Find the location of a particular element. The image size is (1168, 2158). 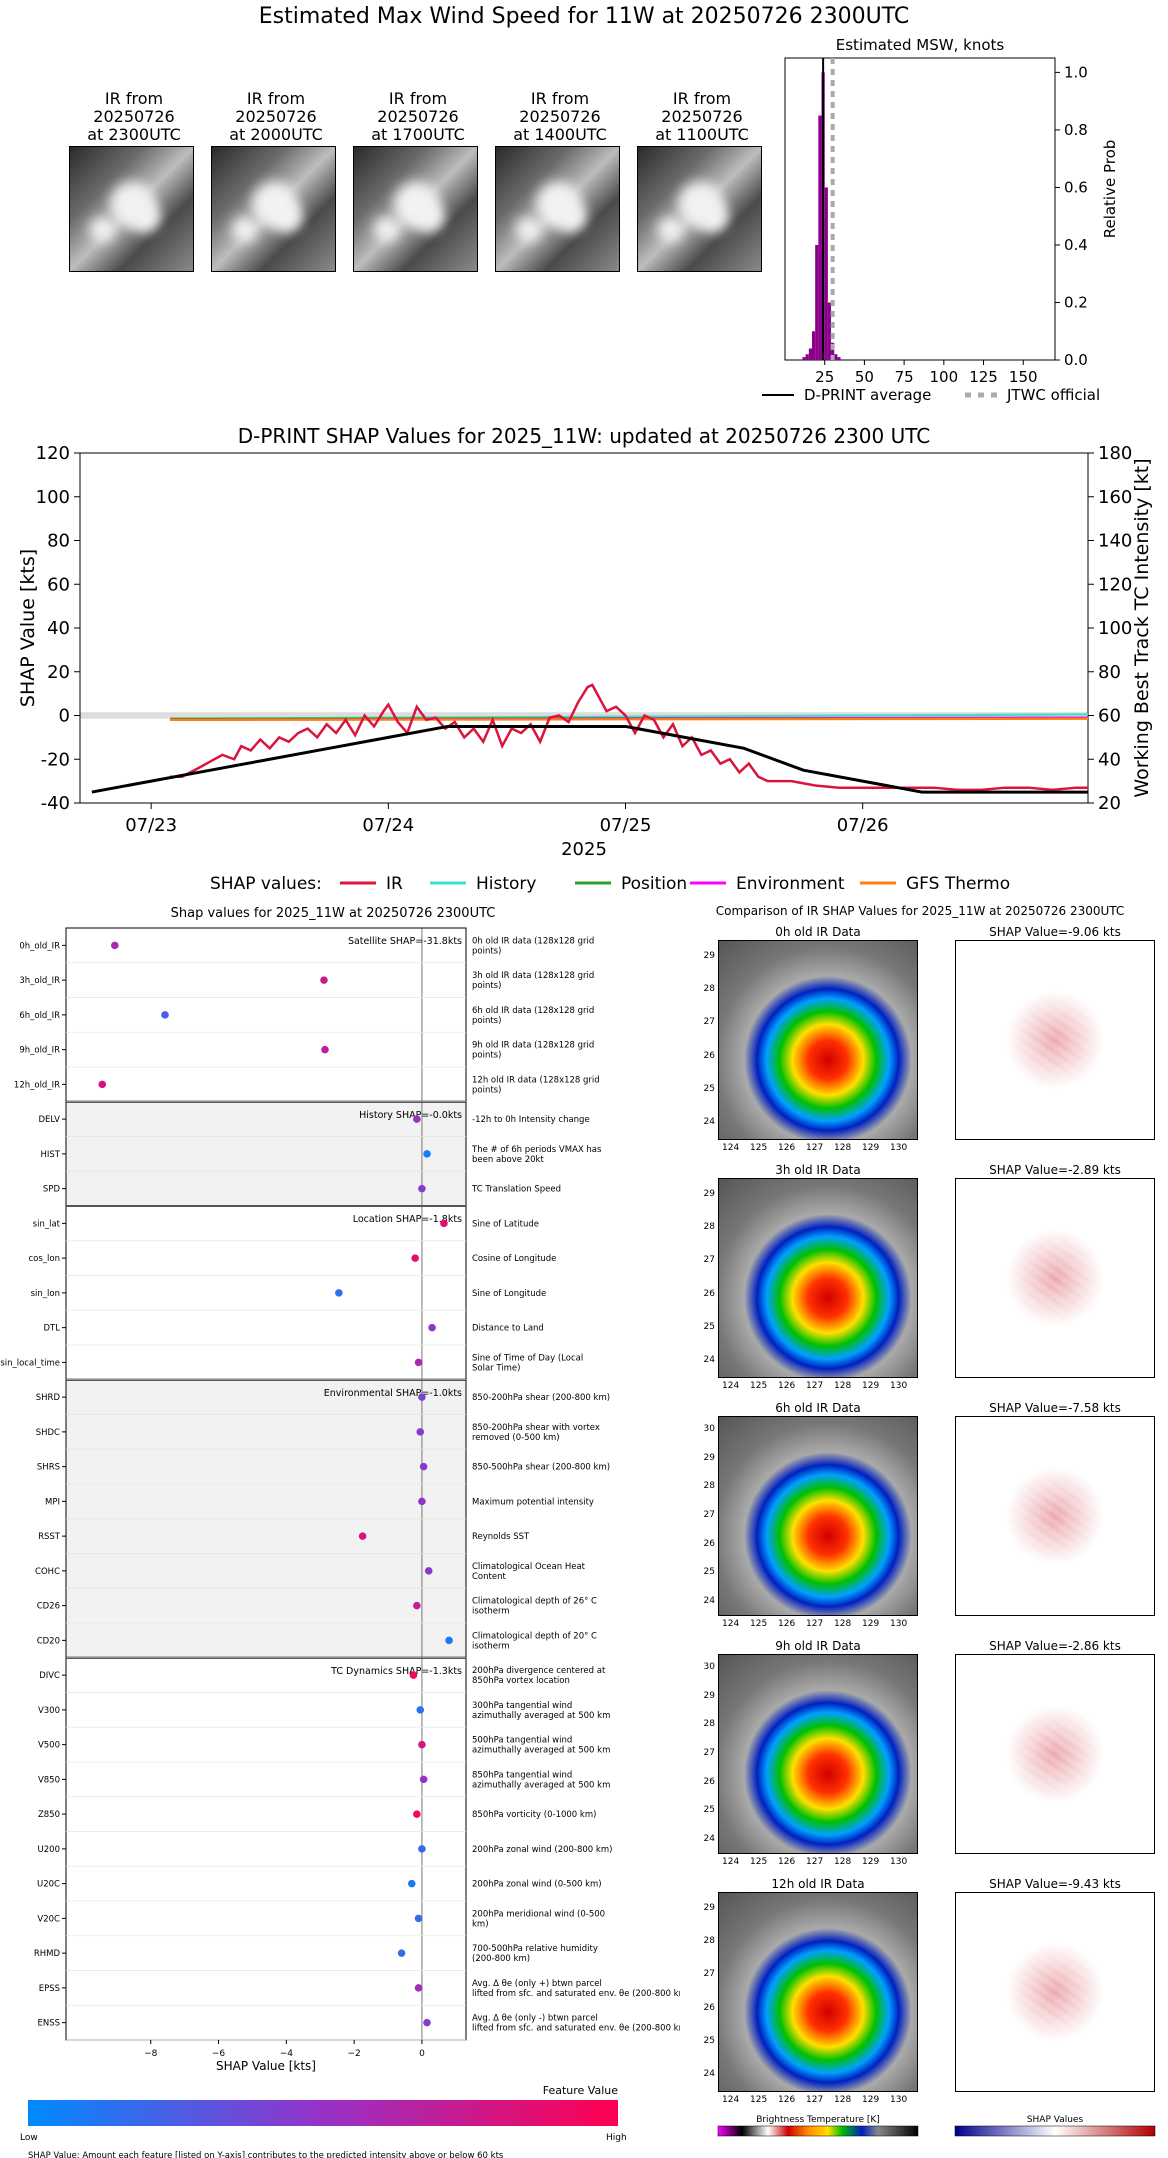

feature-value-colorbar is located at coordinates (323, 2113).